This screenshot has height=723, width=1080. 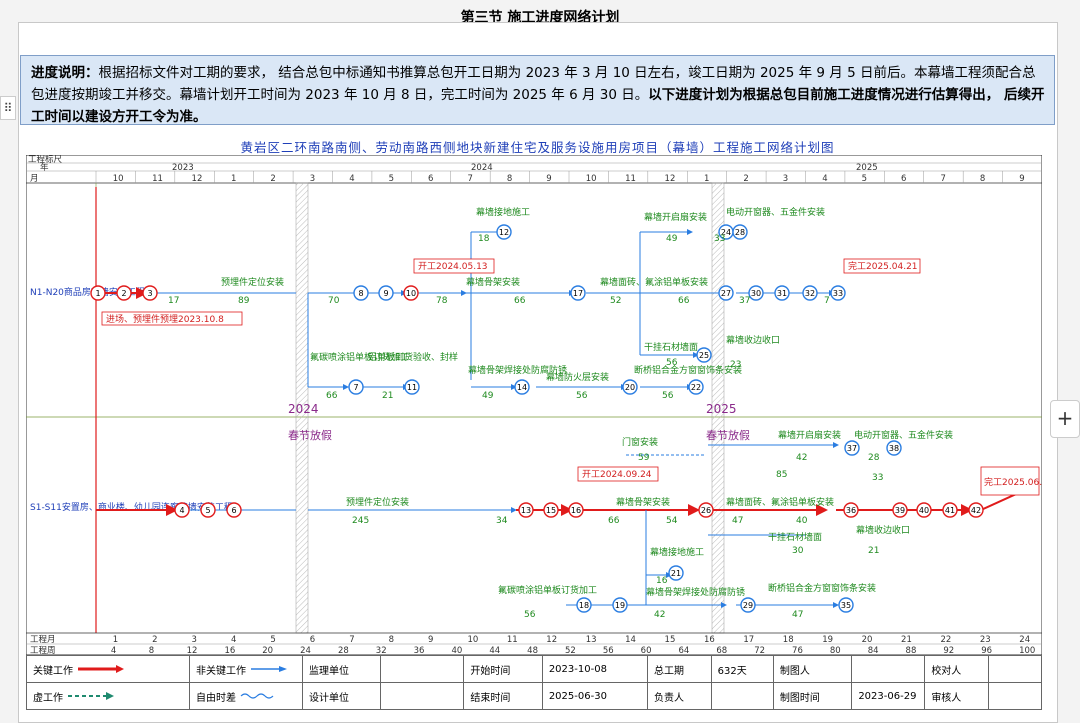 What do you see at coordinates (310, 435) in the screenshot?
I see `holiday-2024-text: 春节放假` at bounding box center [310, 435].